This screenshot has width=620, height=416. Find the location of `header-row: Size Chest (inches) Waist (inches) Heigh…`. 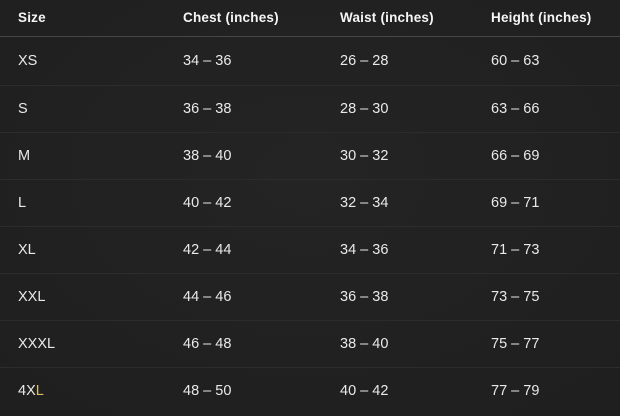

header-row: Size Chest (inches) Waist (inches) Heigh… is located at coordinates (310, 18).